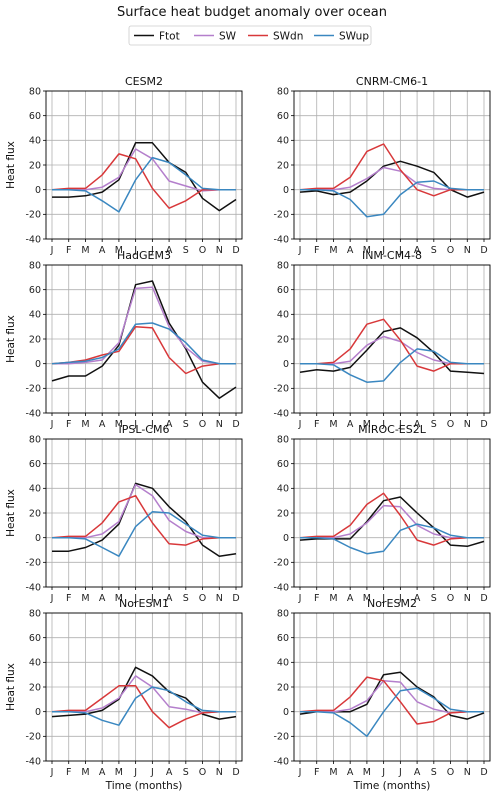  I want to click on panel-title: IPSL-CM6, so click(144, 429).